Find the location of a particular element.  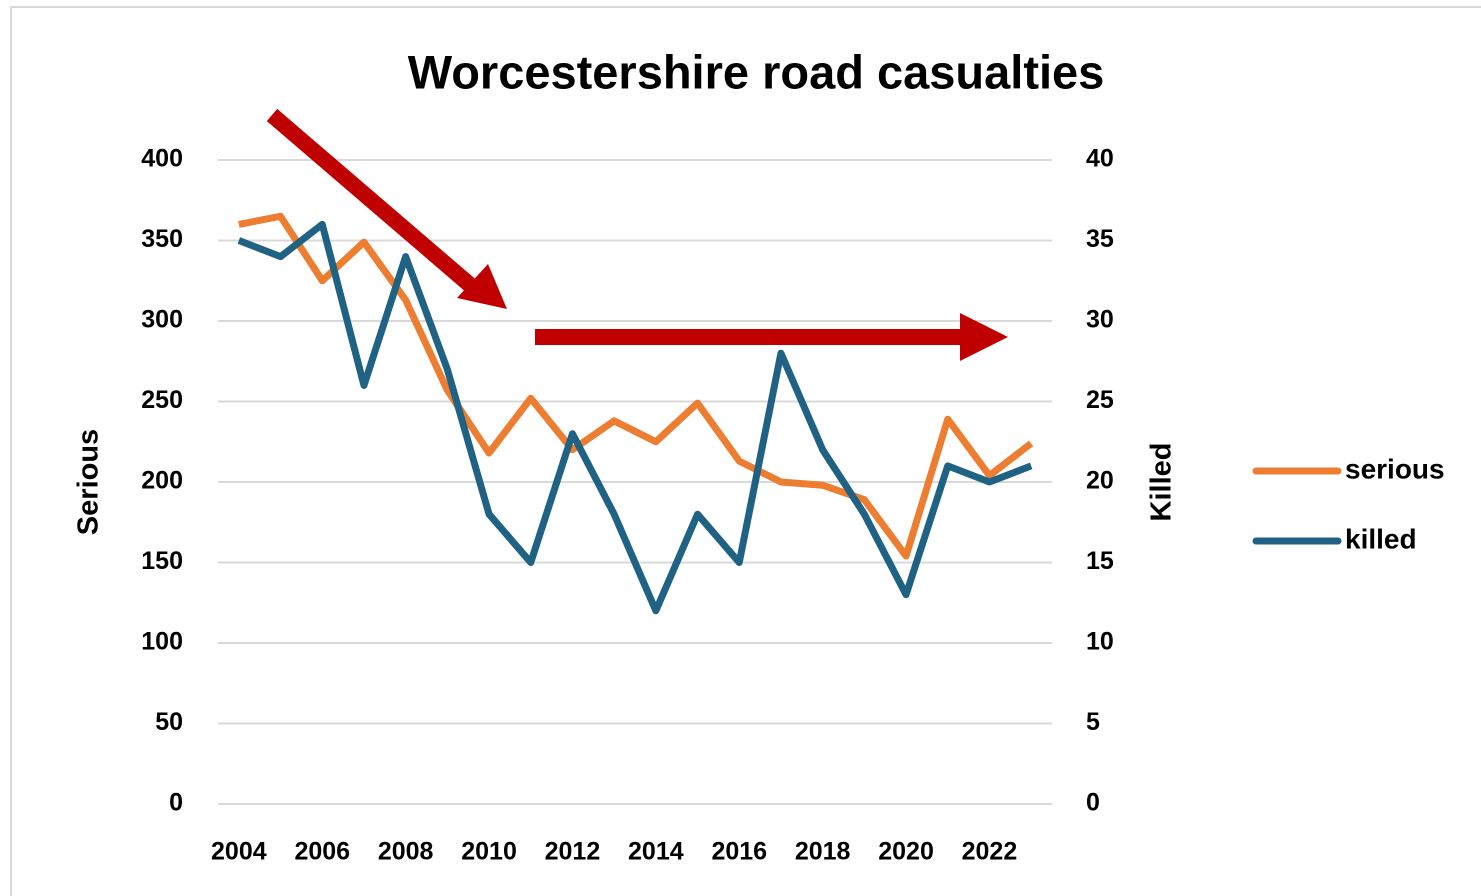

chart-title: Worcestershire road casualties is located at coordinates (756, 71).